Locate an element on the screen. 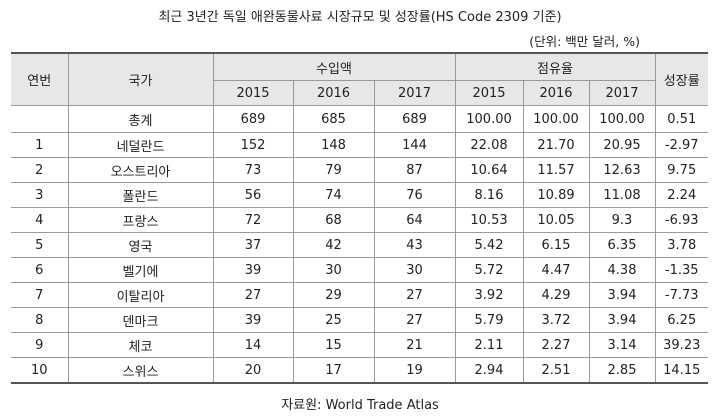 This screenshot has width=720, height=416. country-cell: 벨기에 is located at coordinates (140, 270).